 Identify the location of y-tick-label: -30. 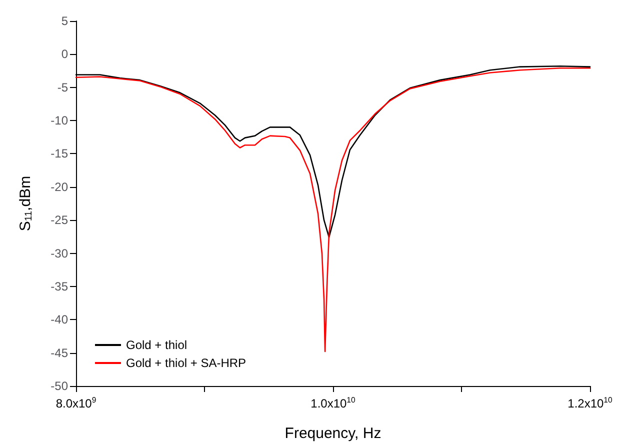
(59, 253).